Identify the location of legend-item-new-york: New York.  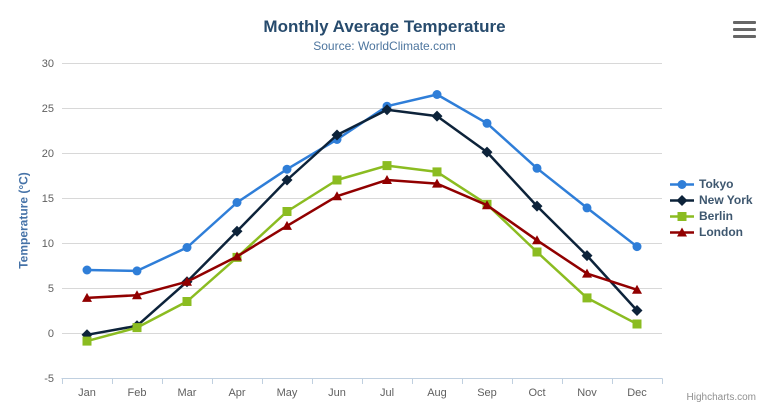
(711, 200).